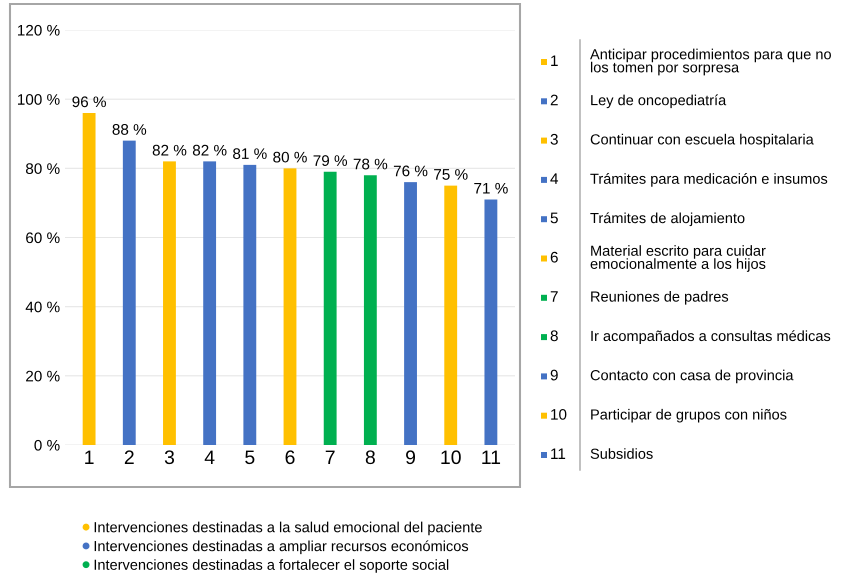  Describe the element at coordinates (710, 62) in the screenshot. I see `text: Anticipar procedimientos para que no los tomen por sorpresa` at that location.